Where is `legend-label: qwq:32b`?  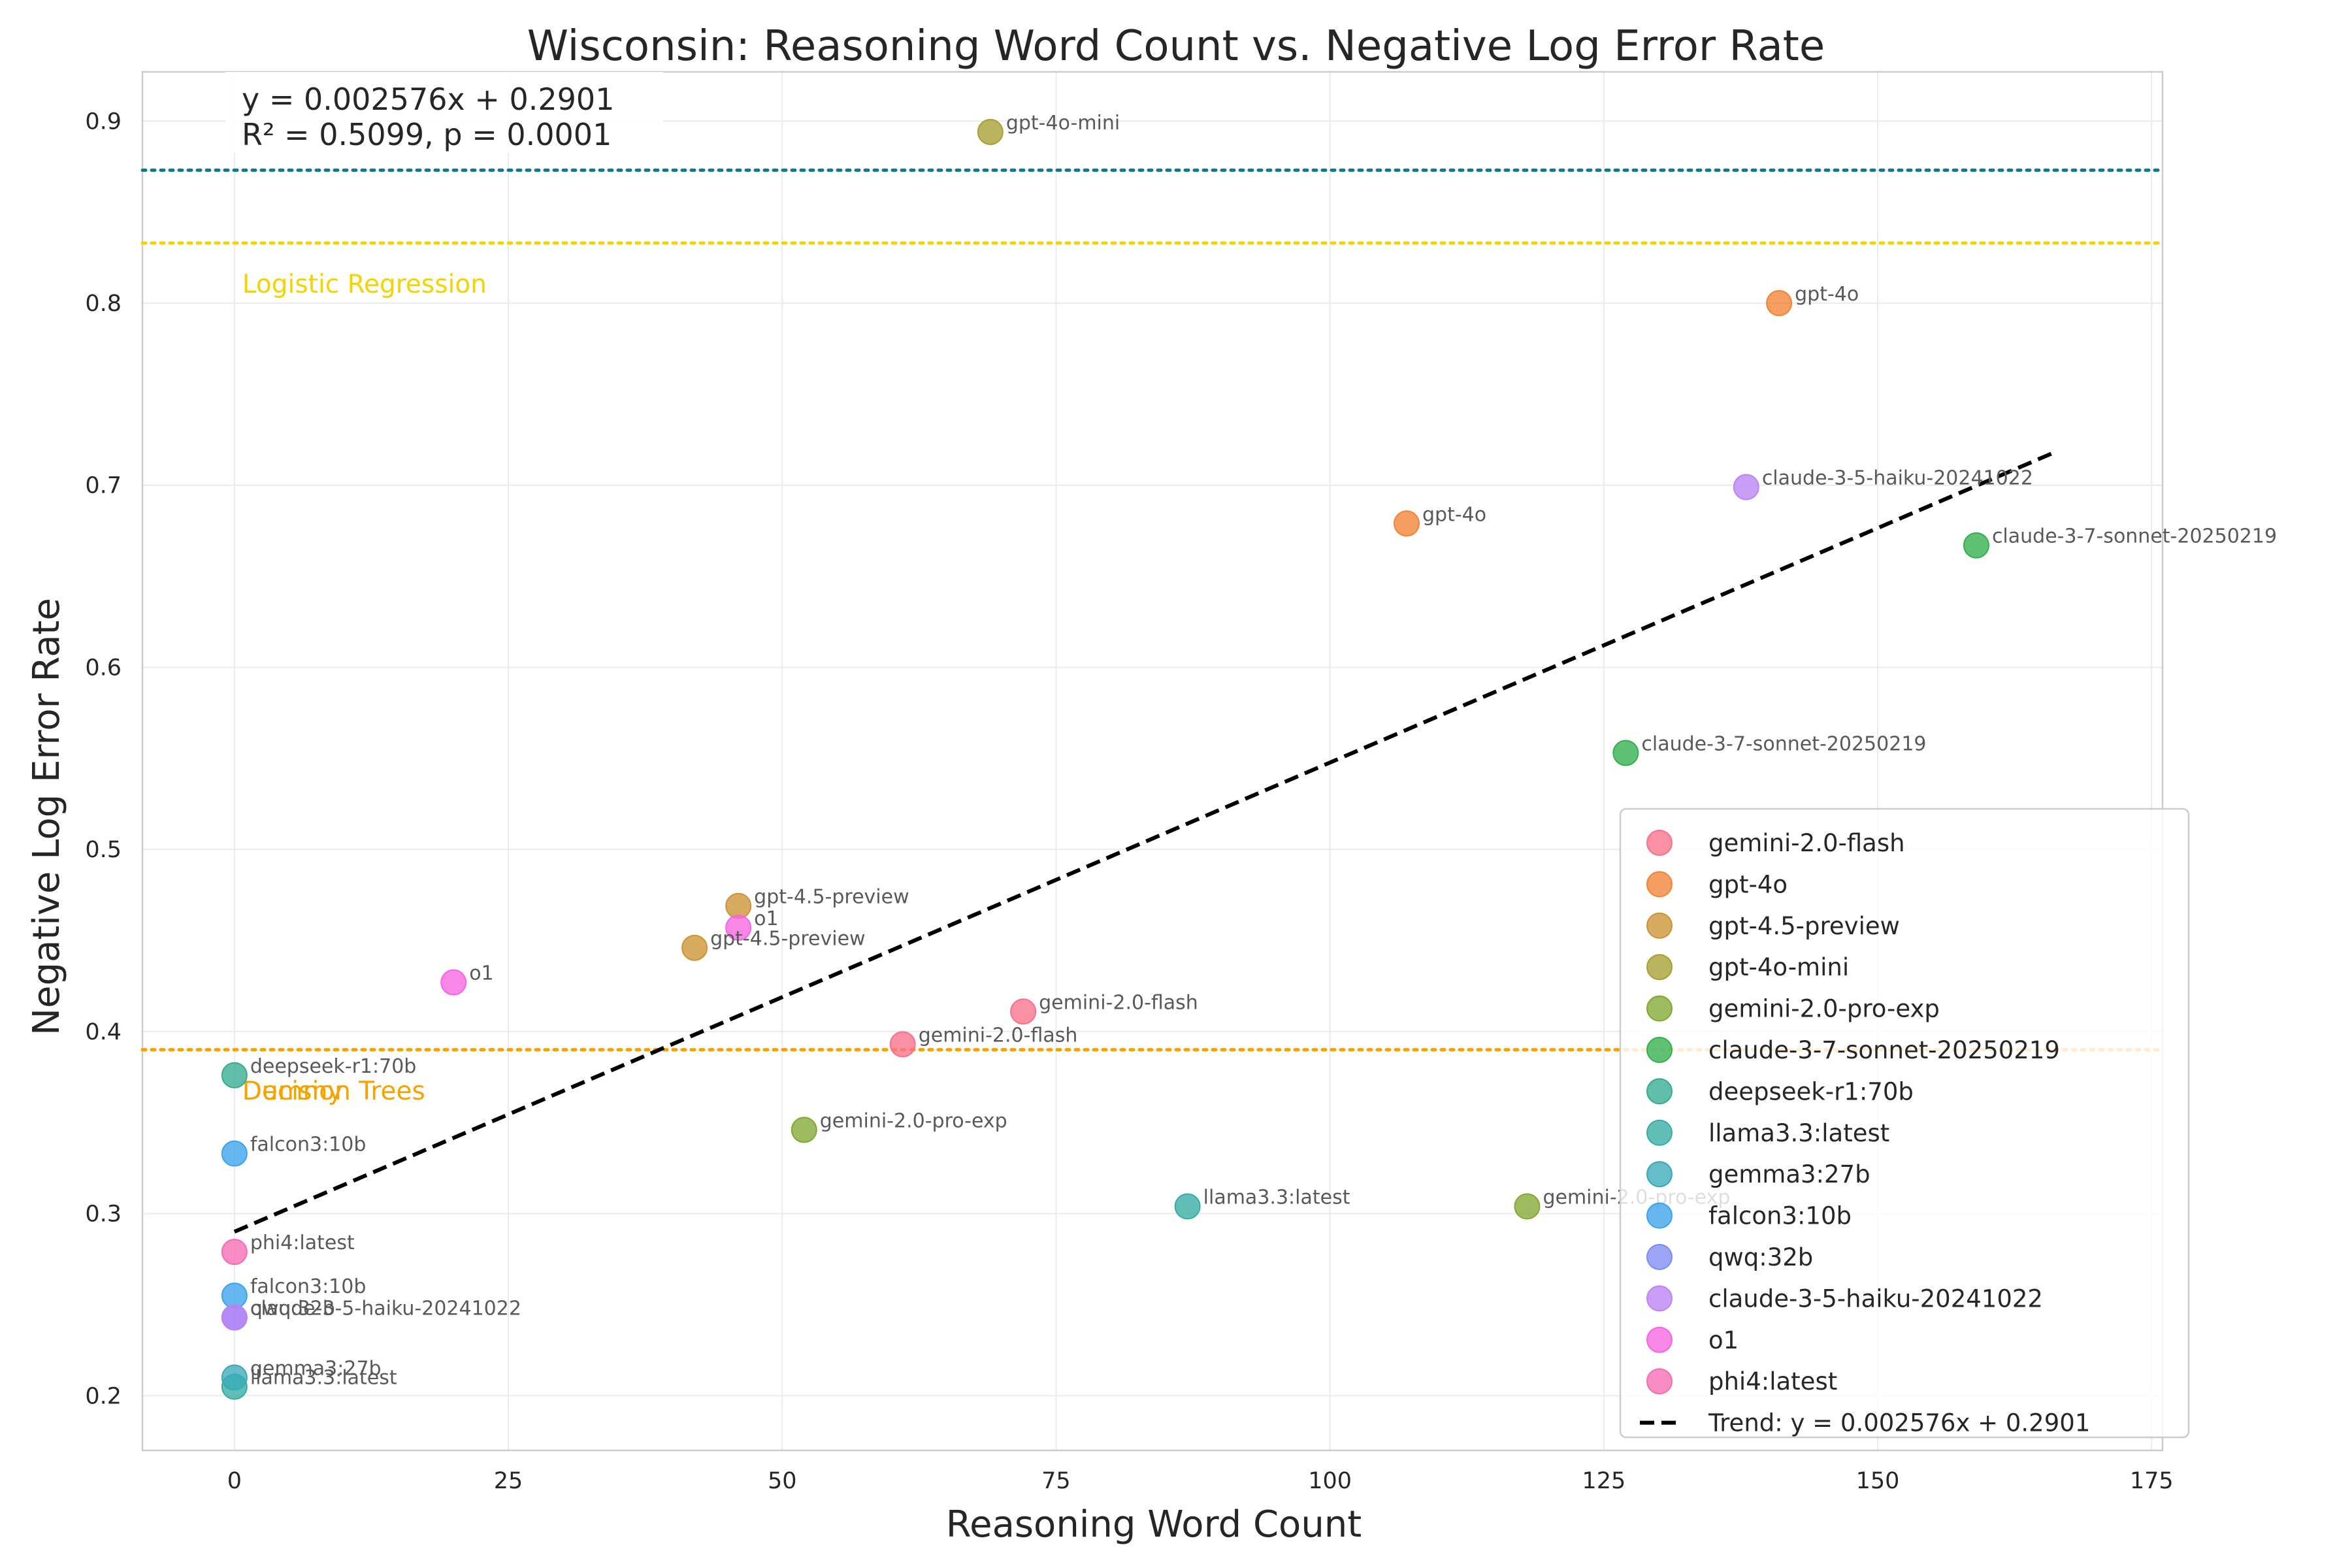
legend-label: qwq:32b is located at coordinates (1760, 1257).